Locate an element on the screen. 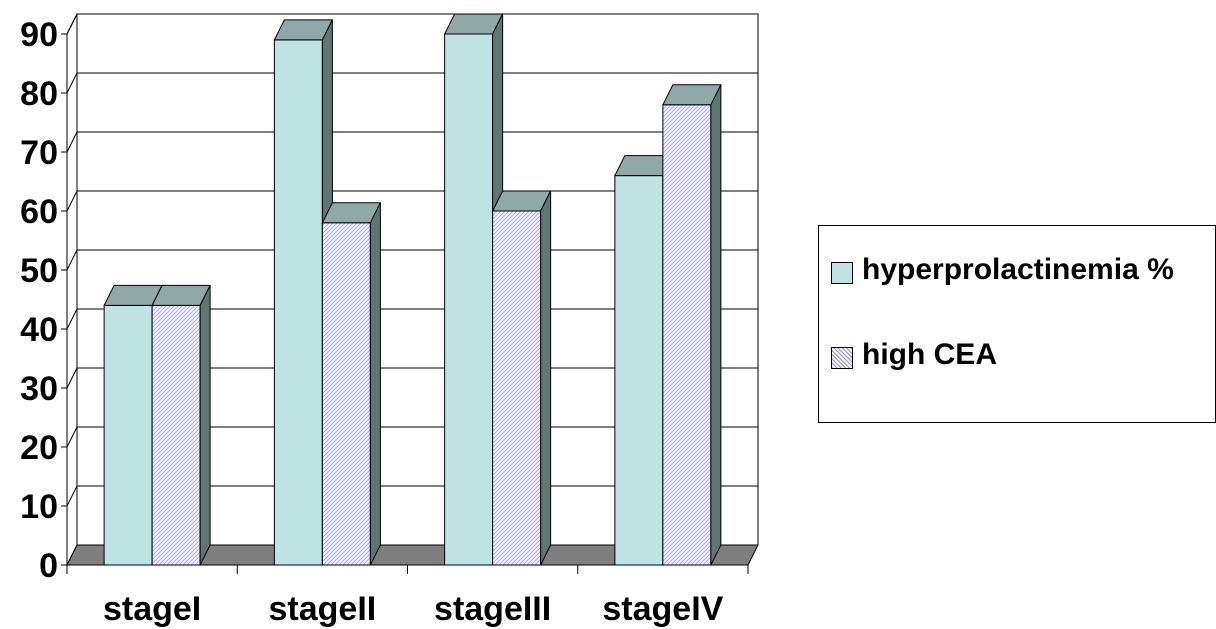 The image size is (1216, 629). legend-swatch-hyperprolactinemia is located at coordinates (842, 273).